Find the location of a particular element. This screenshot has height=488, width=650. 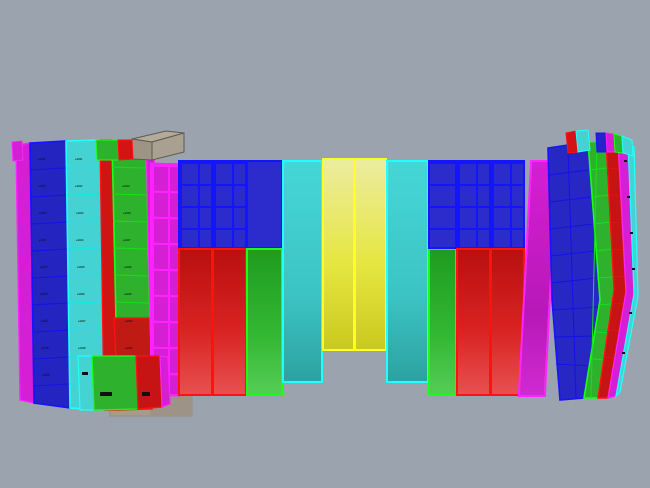

tan-block-side-face is located at coordinates (168, 146).